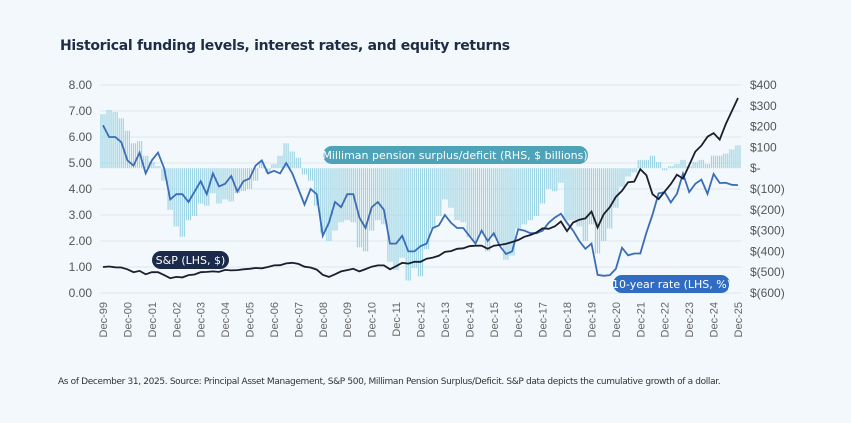  Describe the element at coordinates (275, 319) in the screenshot. I see `x-tick-label: Dec-06` at that location.